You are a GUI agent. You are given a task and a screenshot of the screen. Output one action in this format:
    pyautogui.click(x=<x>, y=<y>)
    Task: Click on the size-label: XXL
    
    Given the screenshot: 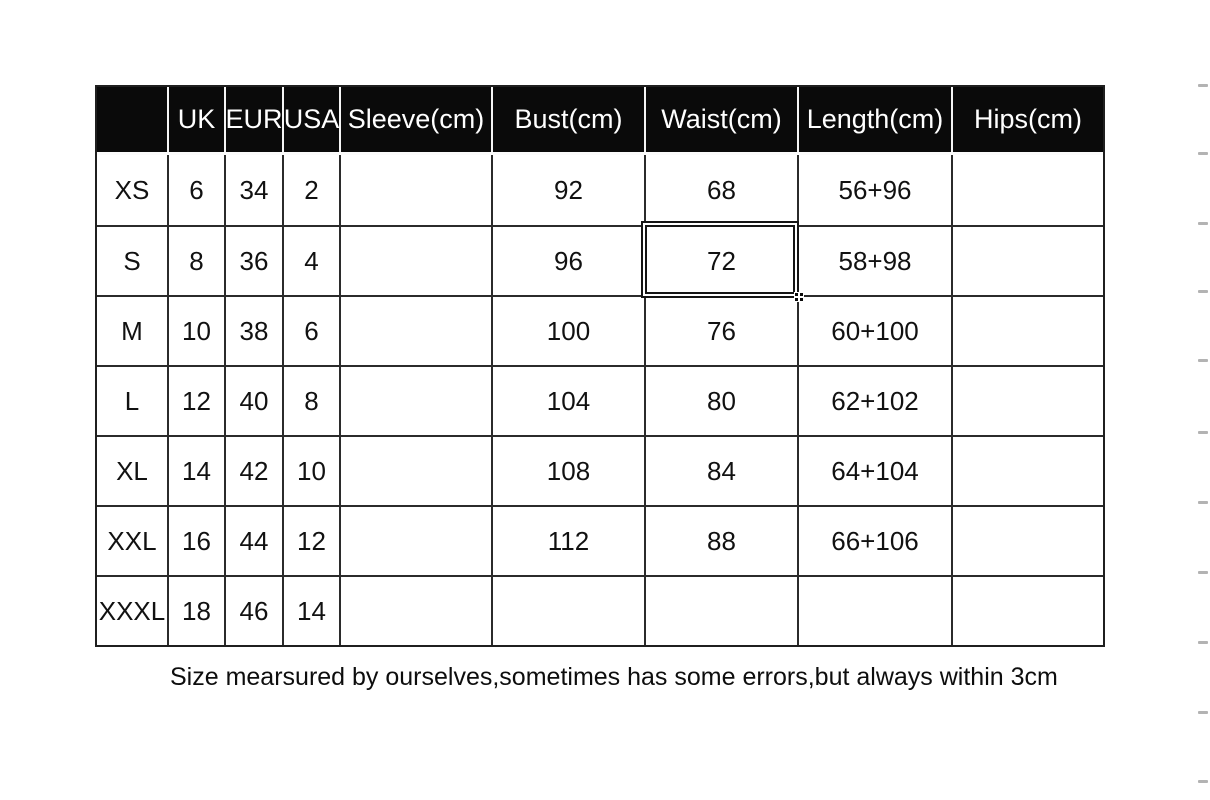 What is the action you would take?
    pyautogui.click(x=133, y=541)
    